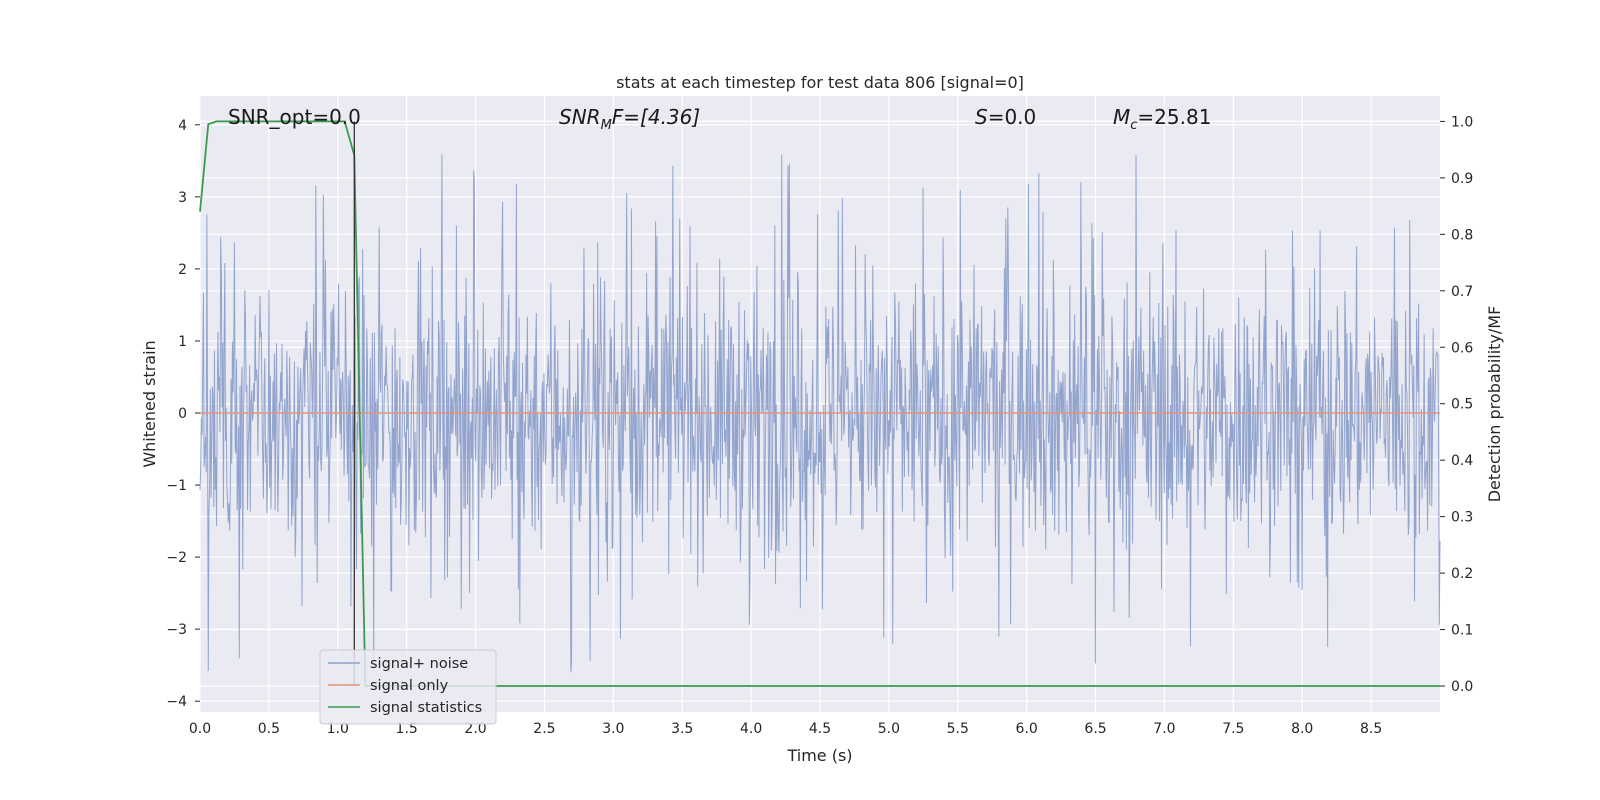 This screenshot has height=800, width=1600. I want to click on annotation-mc: Mc=25.81, so click(1162, 119).